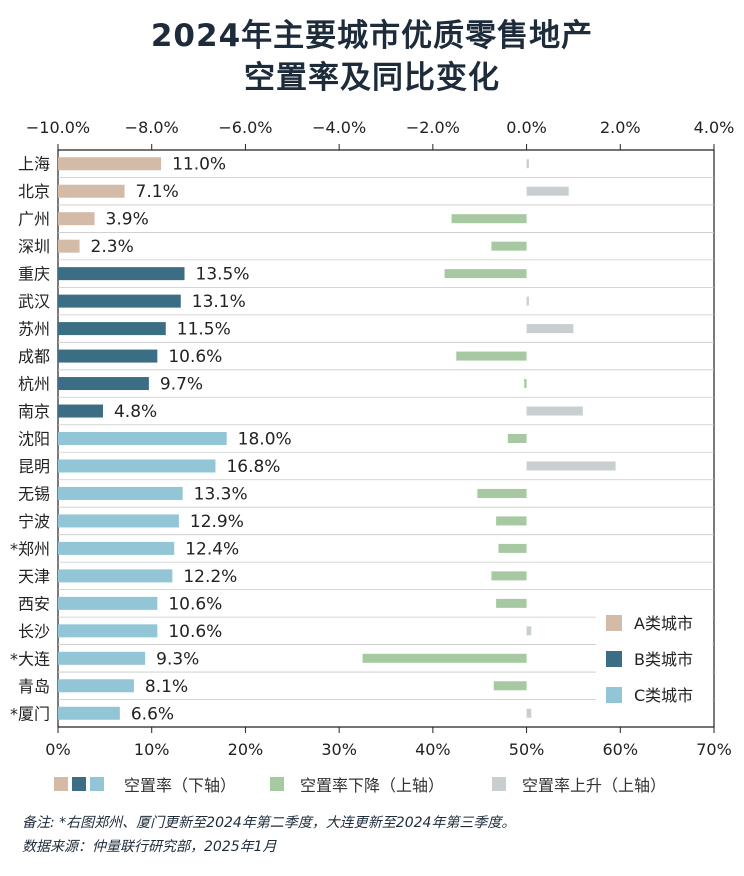  Describe the element at coordinates (527, 749) in the screenshot. I see `bottom-axis-tick-label: 50%` at that location.